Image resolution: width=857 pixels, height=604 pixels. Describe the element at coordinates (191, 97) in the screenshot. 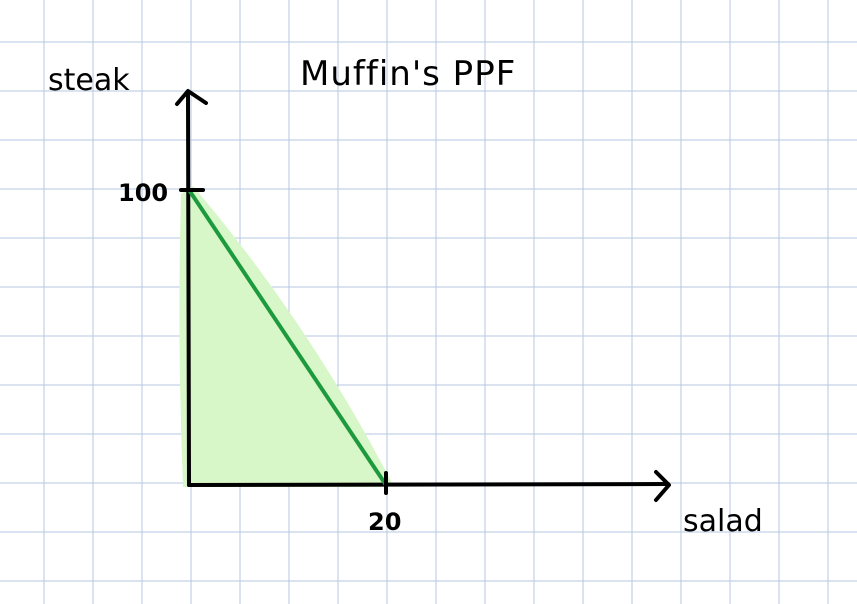

I see `y-axis-arrowhead` at that location.